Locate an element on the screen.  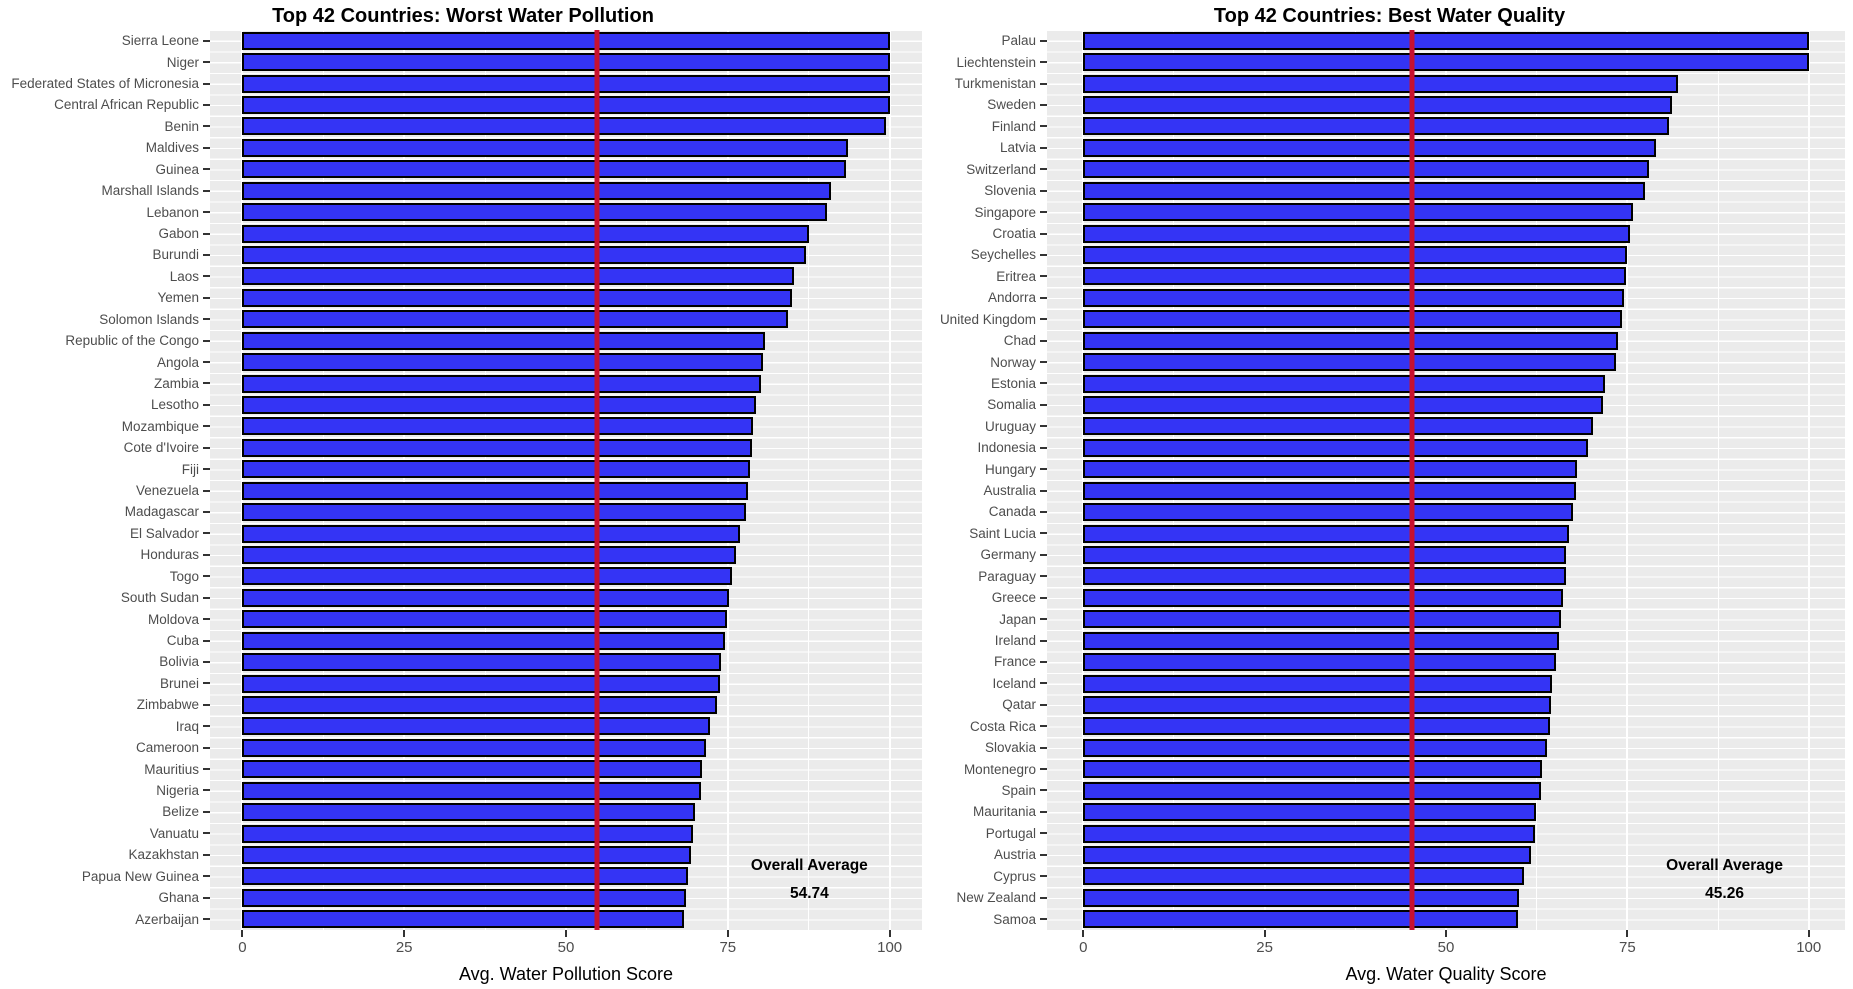
country-label: Zimbabwe is located at coordinates (167, 705).